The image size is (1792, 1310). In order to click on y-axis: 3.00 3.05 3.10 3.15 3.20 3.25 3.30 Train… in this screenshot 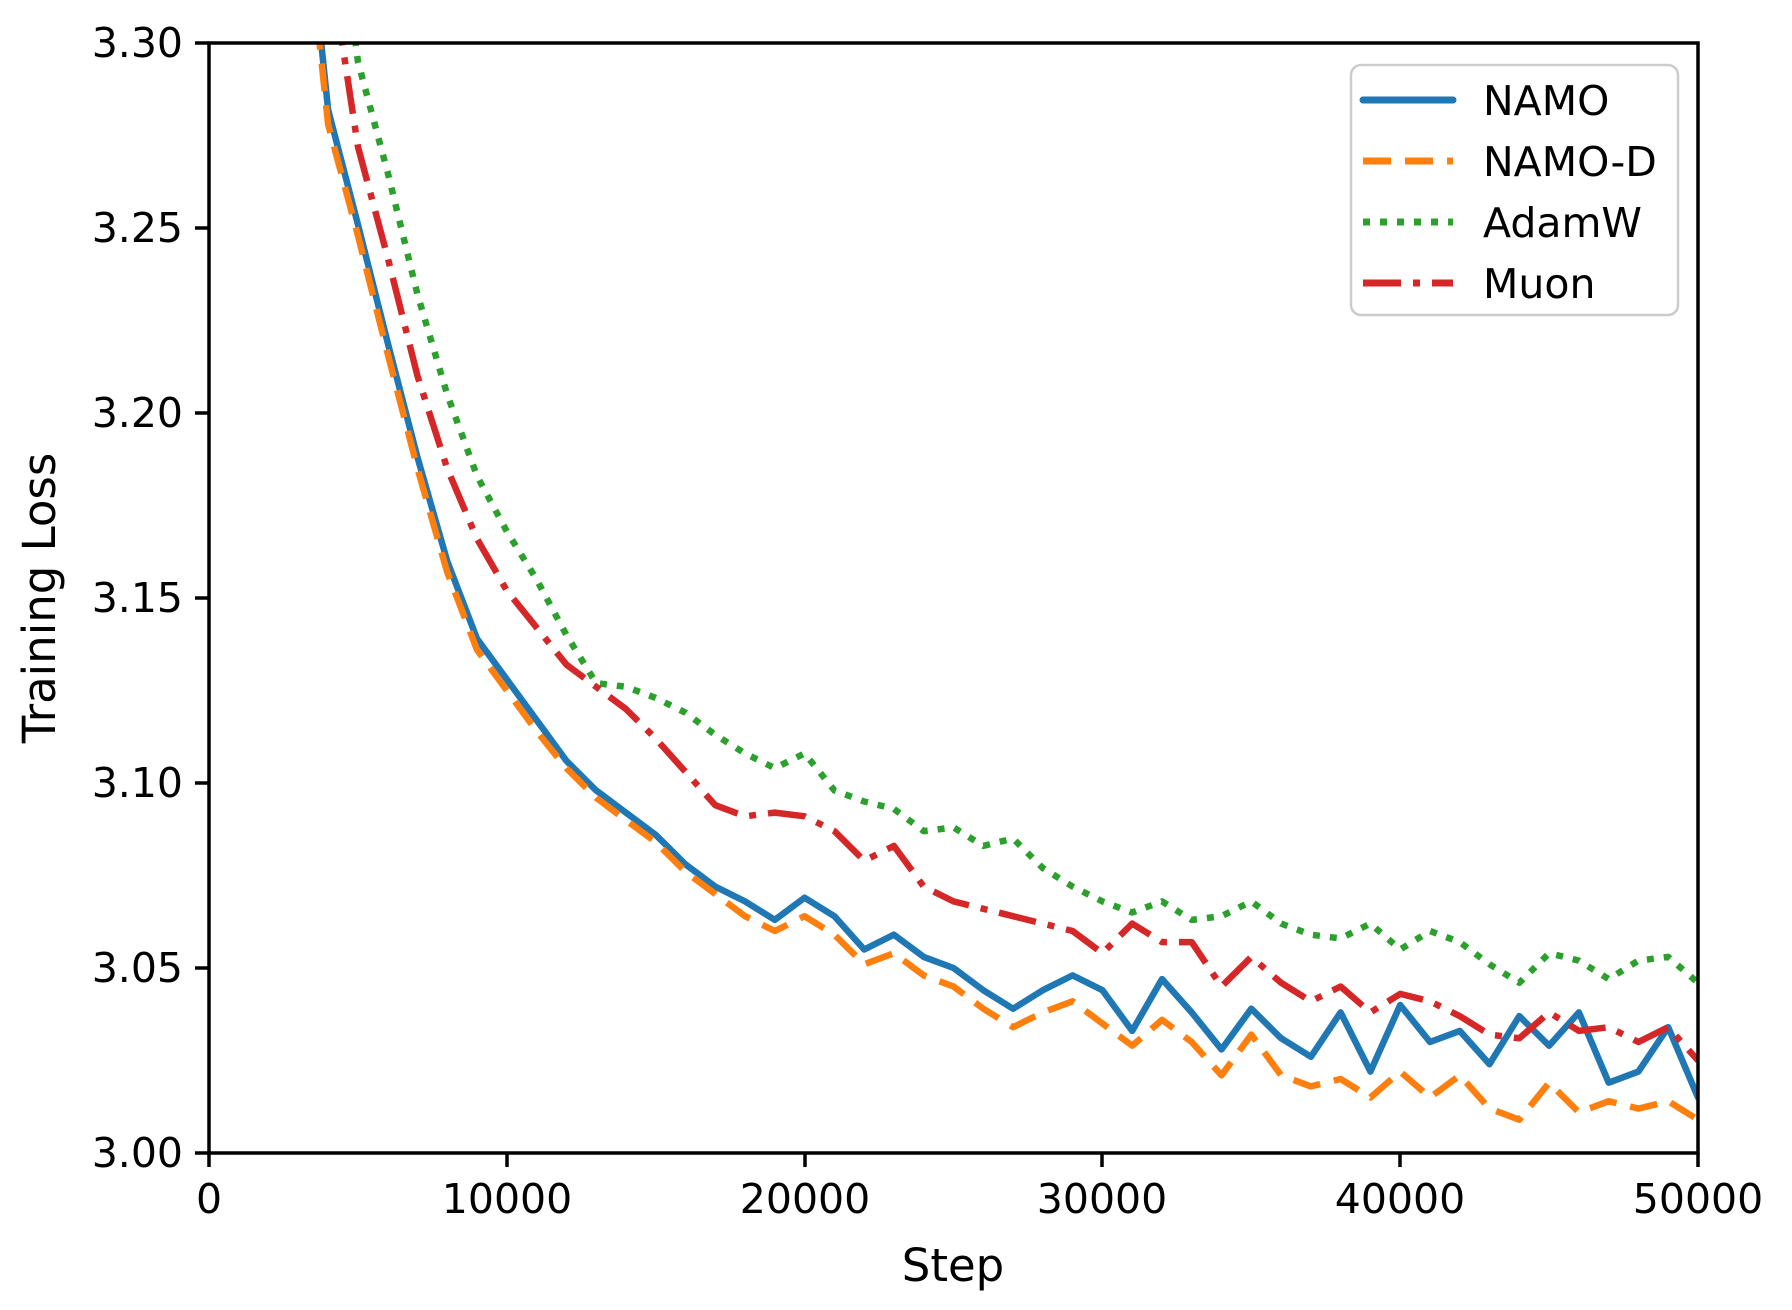, I will do `click(111, 598)`.